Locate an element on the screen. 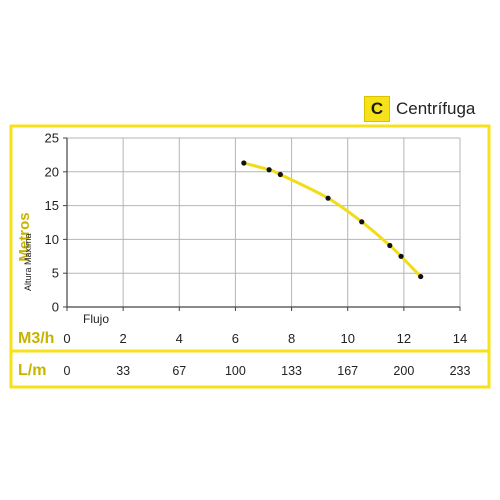  lm-tick-label: 67 is located at coordinates (179, 371).